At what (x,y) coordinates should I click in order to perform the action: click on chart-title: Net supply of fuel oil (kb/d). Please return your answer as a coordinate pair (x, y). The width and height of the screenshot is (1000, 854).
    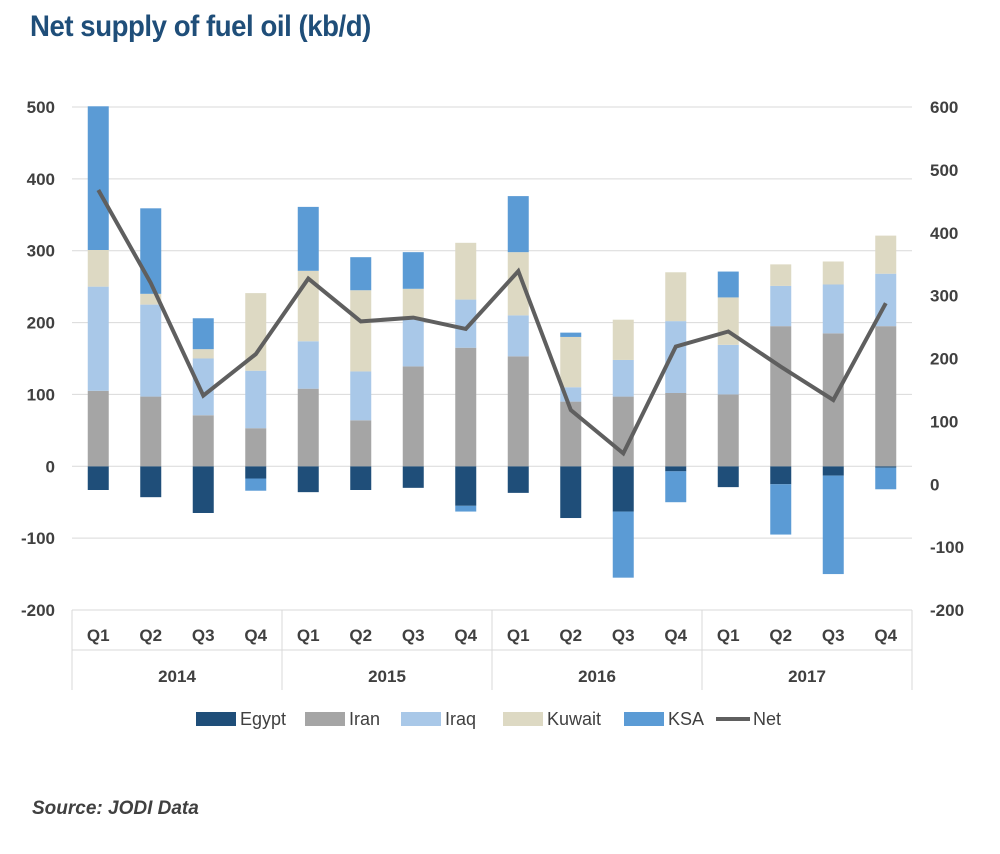
    Looking at the image, I should click on (200, 26).